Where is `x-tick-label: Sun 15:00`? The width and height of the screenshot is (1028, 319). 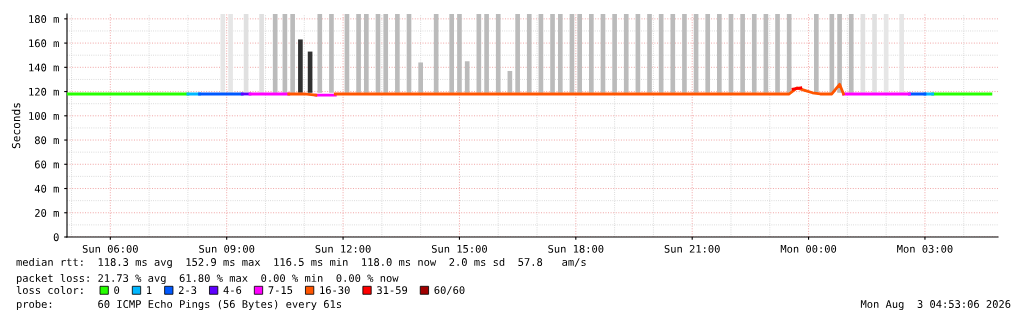 x-tick-label: Sun 15:00 is located at coordinates (459, 248).